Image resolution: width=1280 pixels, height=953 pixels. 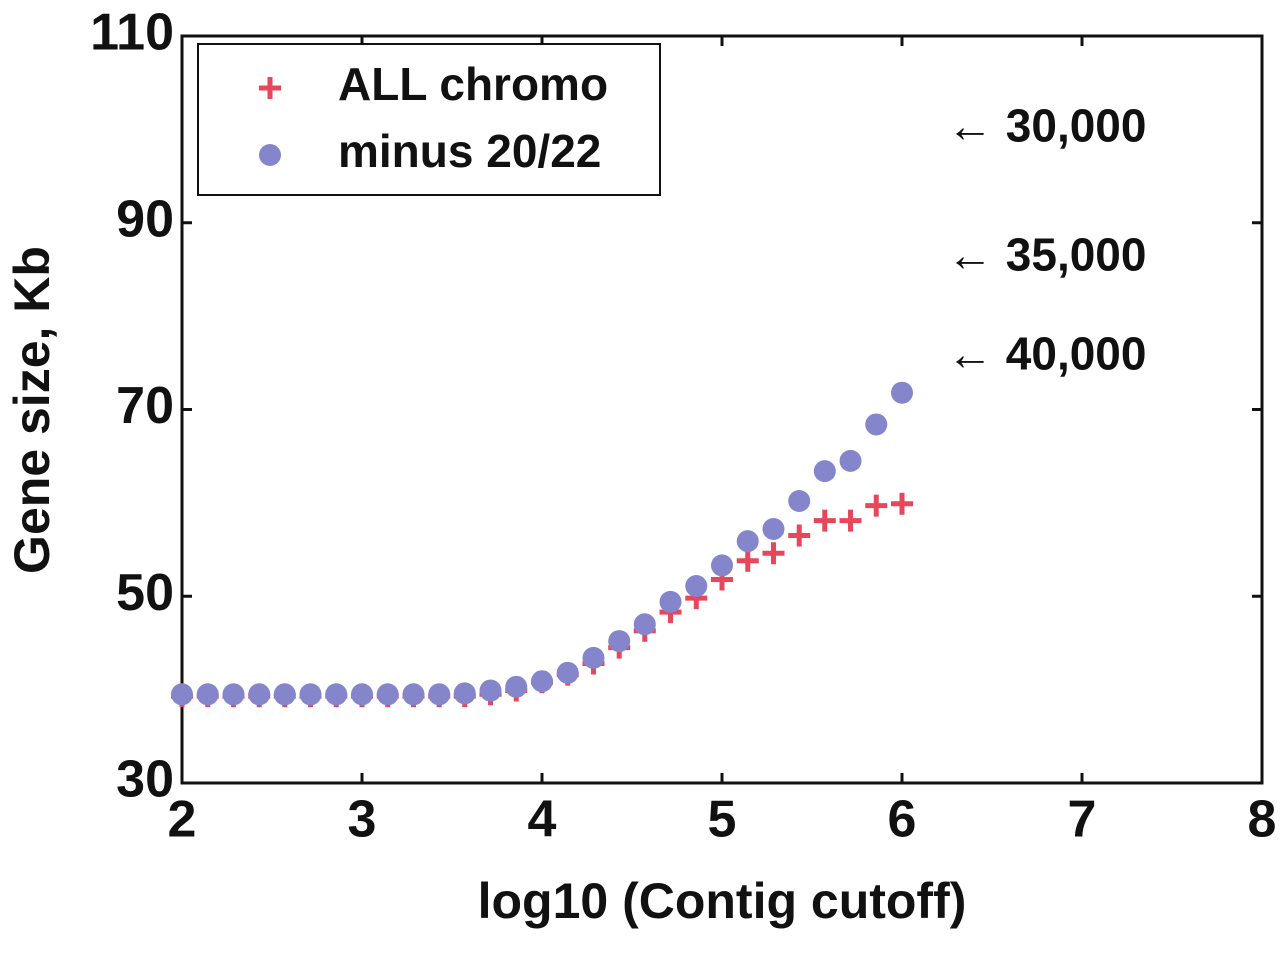 What do you see at coordinates (542, 820) in the screenshot?
I see `x-tick-label: 4` at bounding box center [542, 820].